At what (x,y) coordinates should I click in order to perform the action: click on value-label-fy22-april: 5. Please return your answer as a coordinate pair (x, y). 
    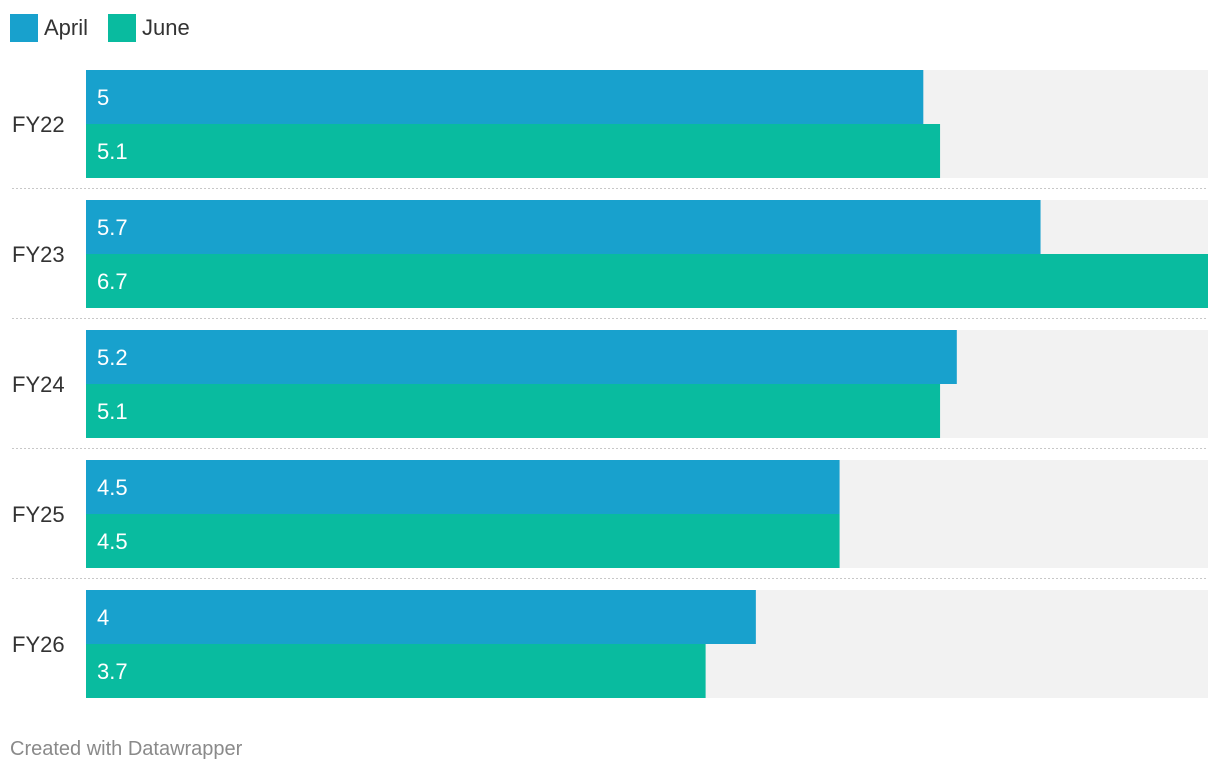
    Looking at the image, I should click on (103, 97).